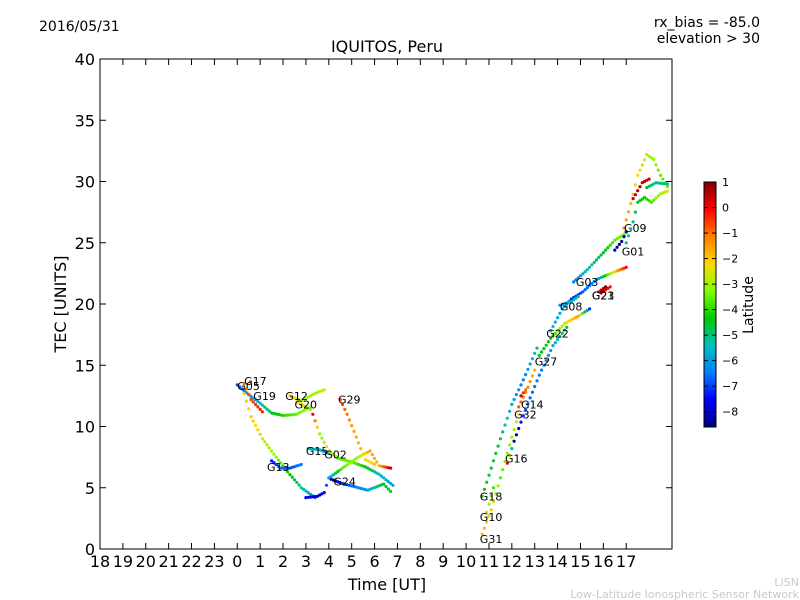  I want to click on colorbar-ticks: 1 0 −1 −2 −3 −4 −5 −6 −7 −8, so click(721, 297).